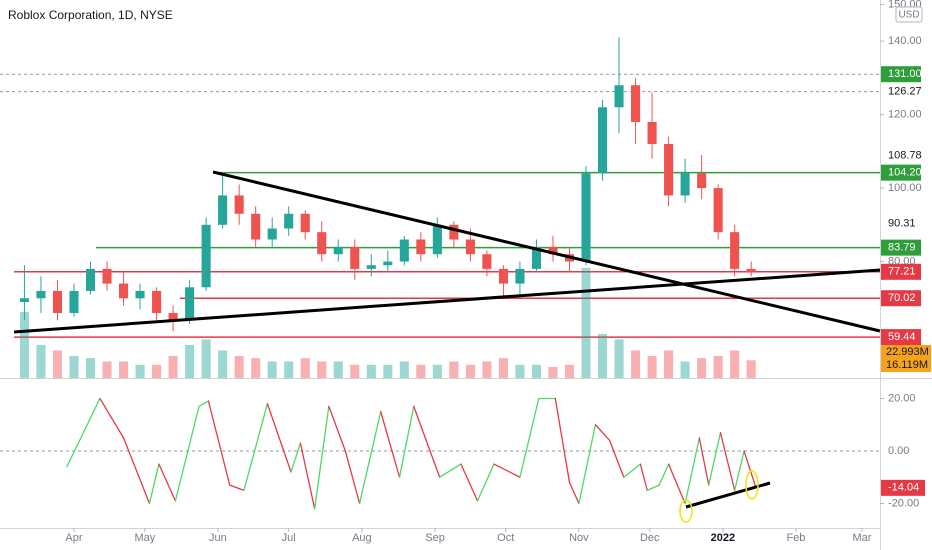 This screenshot has height=550, width=932. What do you see at coordinates (723, 538) in the screenshot?
I see `x-tick-label: 2022` at bounding box center [723, 538].